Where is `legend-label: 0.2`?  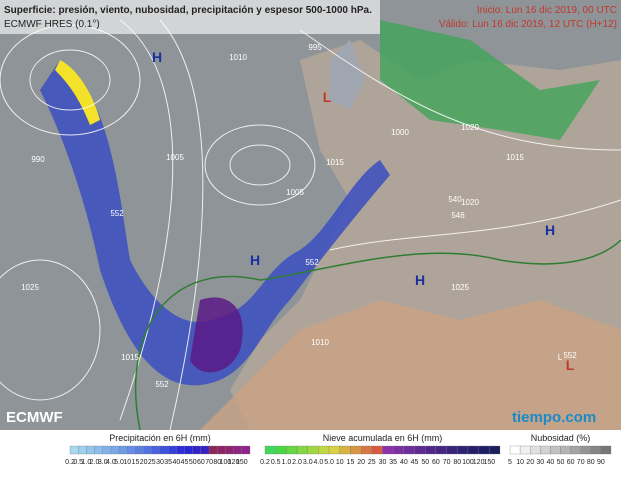 legend-label: 0.2 is located at coordinates (265, 462).